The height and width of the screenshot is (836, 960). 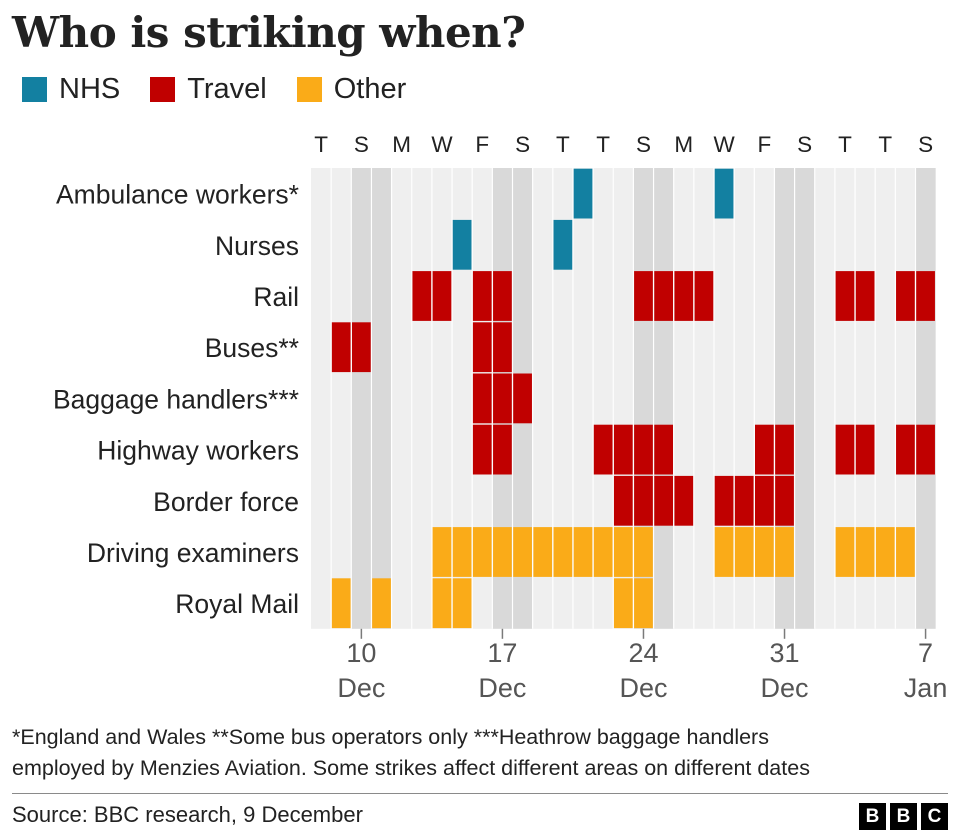 What do you see at coordinates (643, 653) in the screenshot?
I see `x-tick-day-label: 24` at bounding box center [643, 653].